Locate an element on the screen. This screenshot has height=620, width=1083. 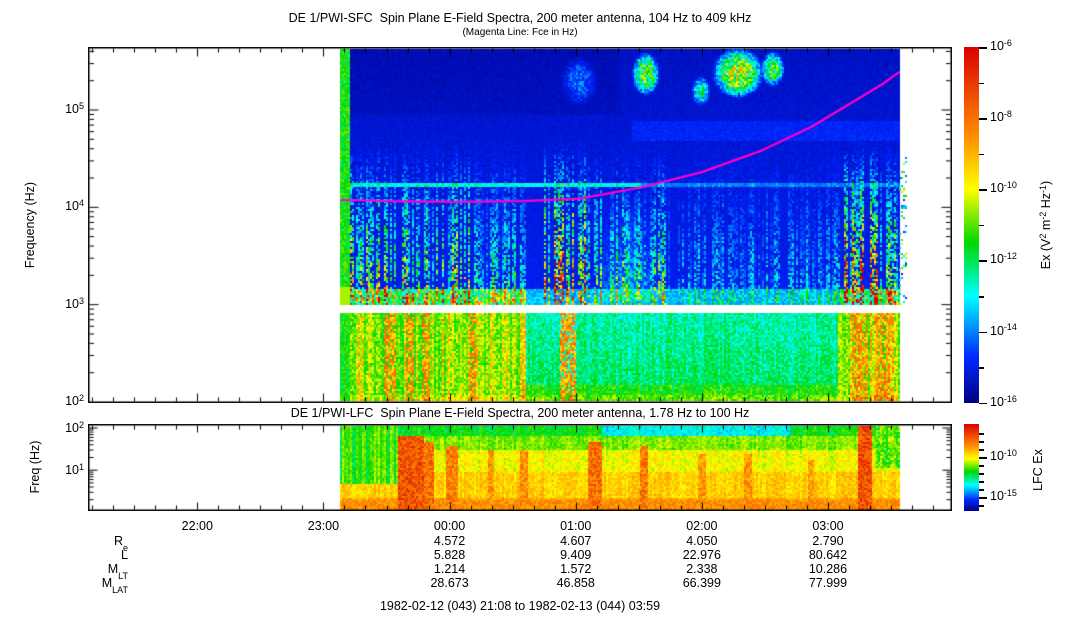
sfc-y-axis-label: Frequency (Hz) is located at coordinates (30, 225).